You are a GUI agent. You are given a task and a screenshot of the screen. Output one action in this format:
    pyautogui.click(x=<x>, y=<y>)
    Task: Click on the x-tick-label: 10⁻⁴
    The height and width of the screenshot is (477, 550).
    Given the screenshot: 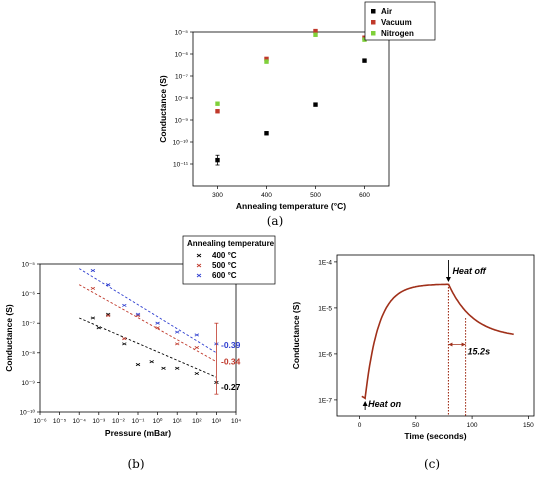 What is the action you would take?
    pyautogui.click(x=79, y=421)
    